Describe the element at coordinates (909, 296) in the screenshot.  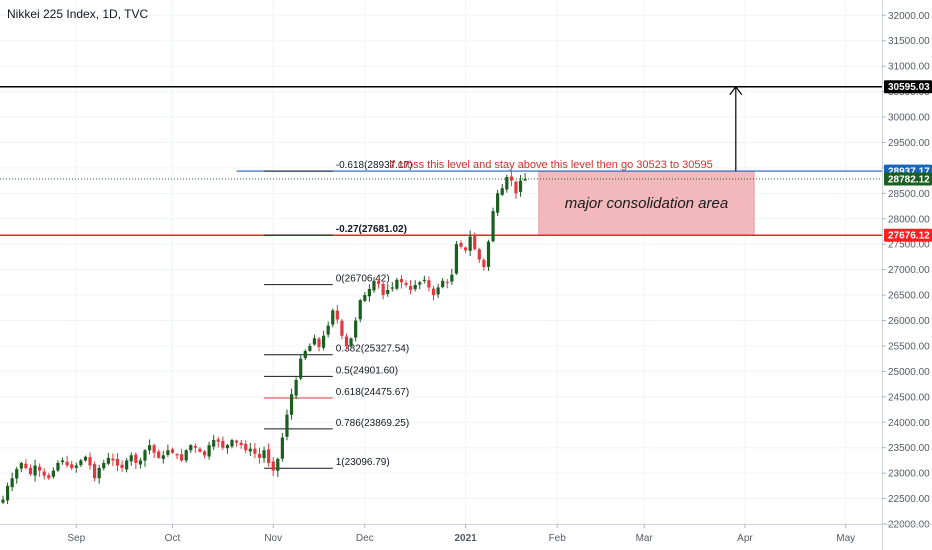
I see `price-tick-label: 26500.00` at that location.